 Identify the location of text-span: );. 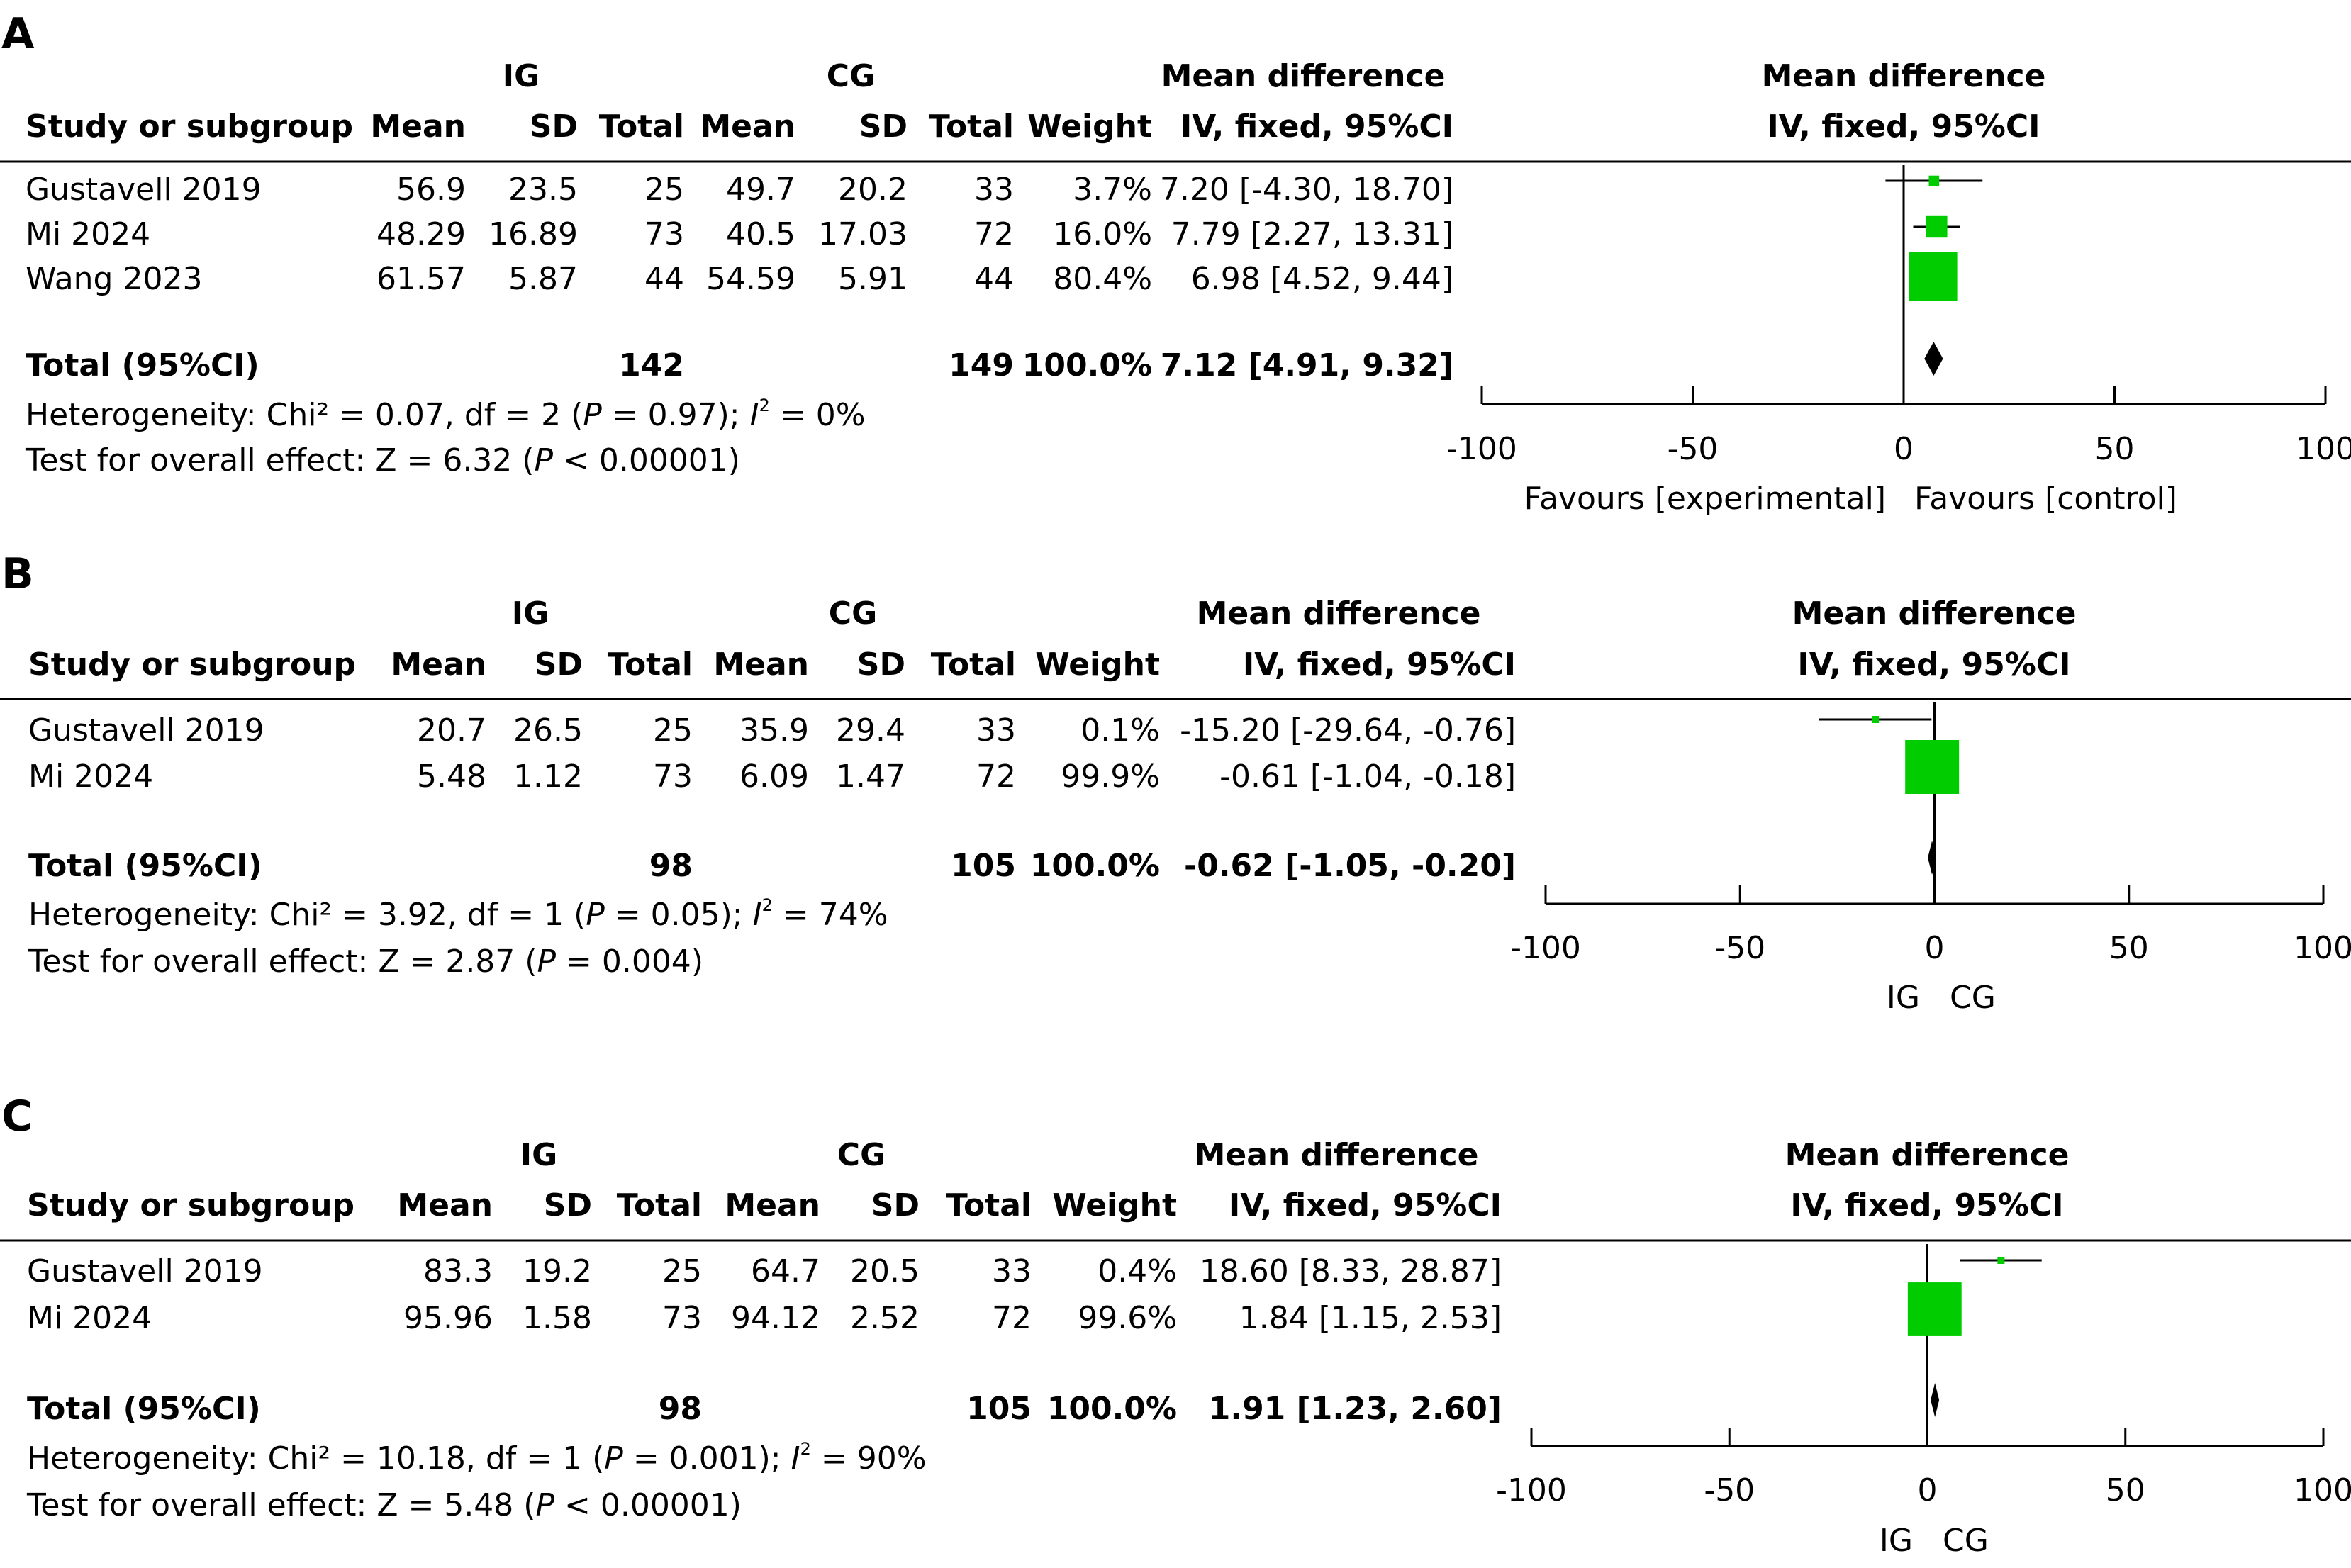
(733, 415).